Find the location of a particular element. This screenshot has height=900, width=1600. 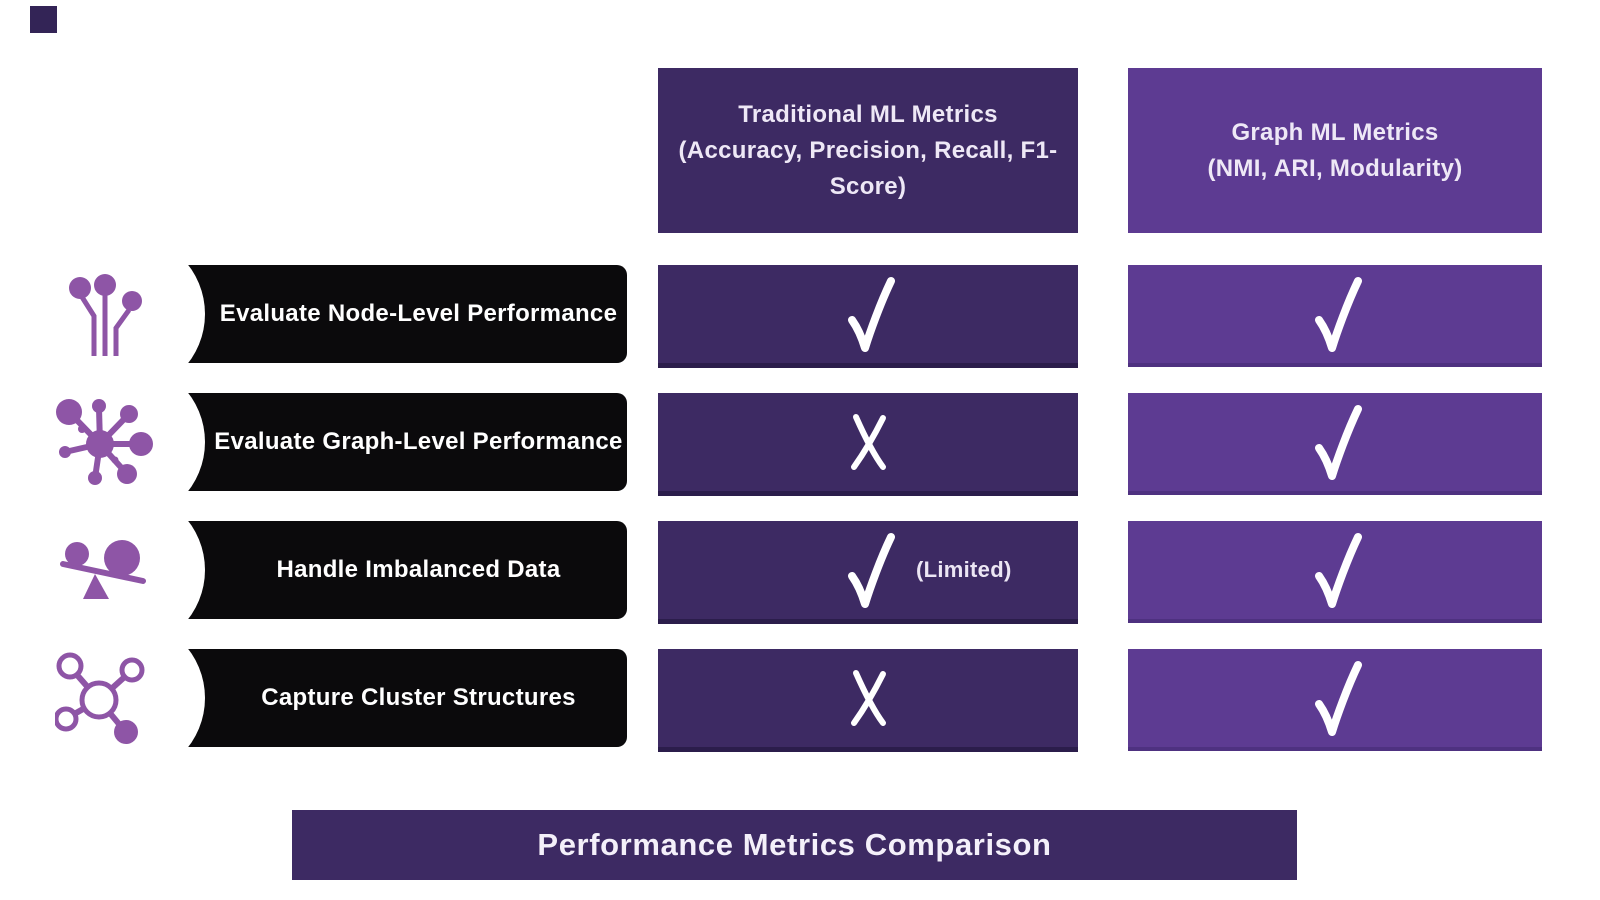

row-label: Capture Cluster Structures is located at coordinates (418, 697).